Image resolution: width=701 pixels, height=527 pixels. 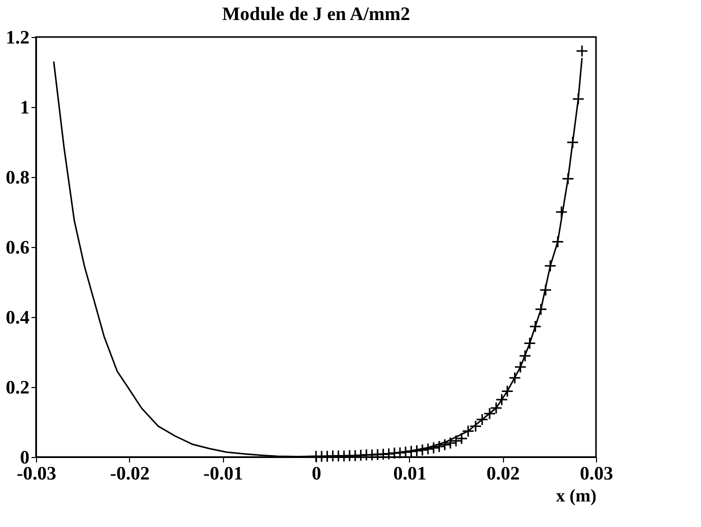 What do you see at coordinates (316, 14) in the screenshot?
I see `chart-title: Module de J en A/mm2` at bounding box center [316, 14].